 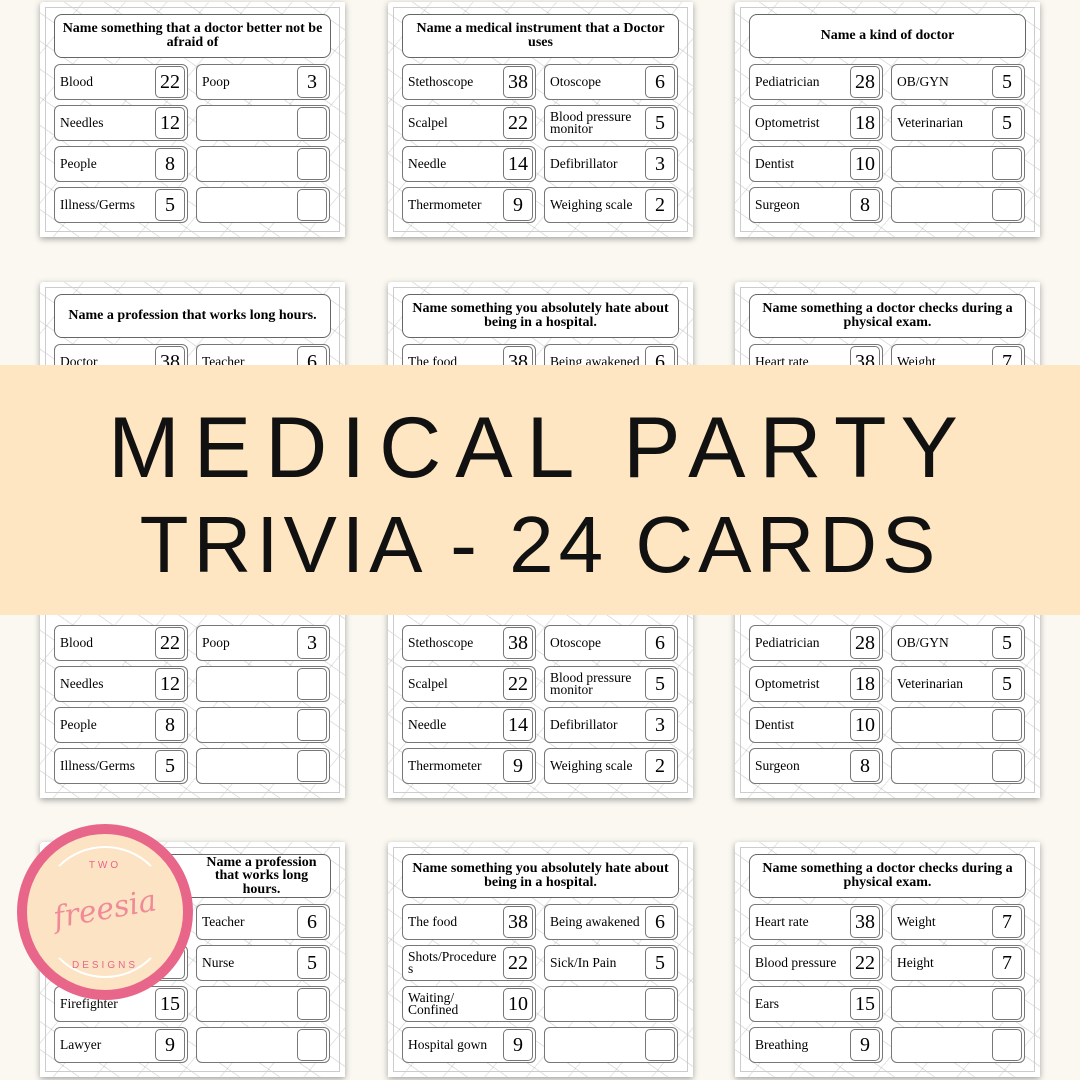 I want to click on answer-label: Needles, so click(x=82, y=122).